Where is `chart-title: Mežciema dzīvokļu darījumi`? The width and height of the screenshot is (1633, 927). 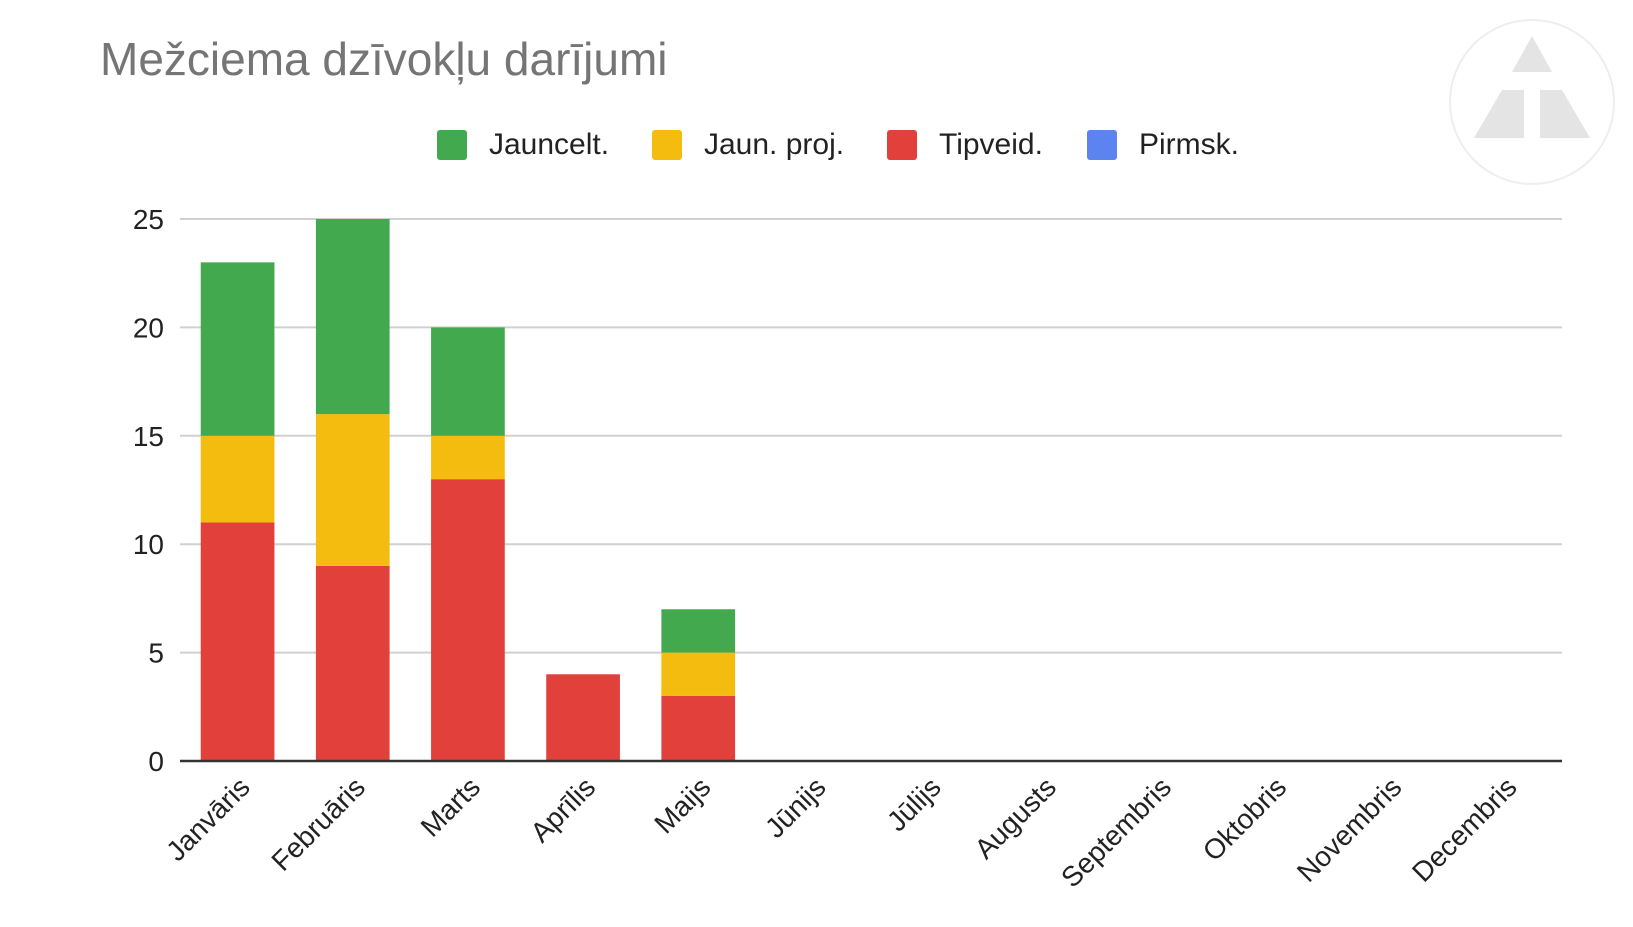 chart-title: Mežciema dzīvokļu darījumi is located at coordinates (384, 59).